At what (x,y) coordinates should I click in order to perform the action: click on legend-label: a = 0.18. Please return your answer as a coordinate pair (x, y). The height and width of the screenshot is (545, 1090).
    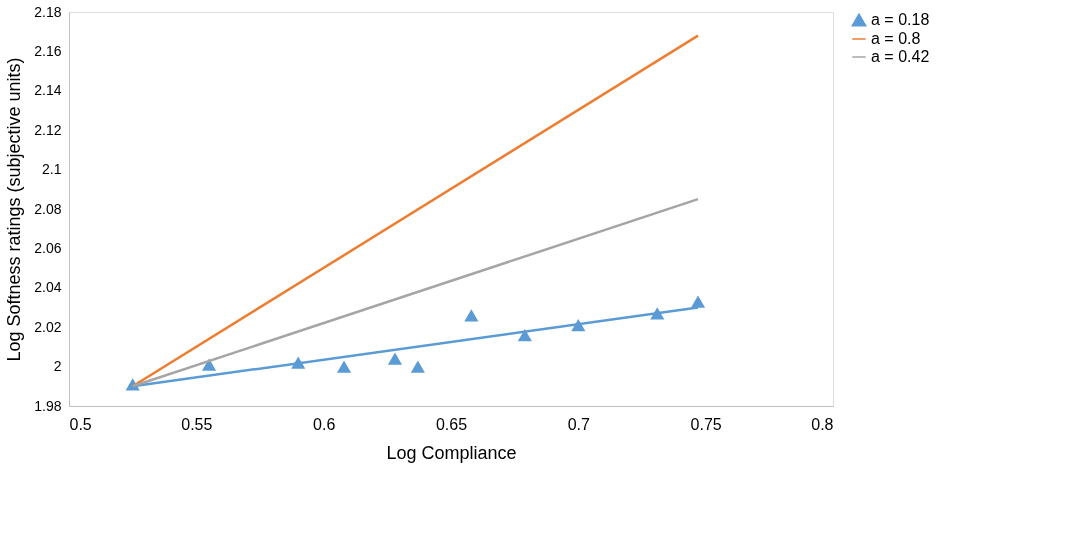
    Looking at the image, I should click on (900, 19).